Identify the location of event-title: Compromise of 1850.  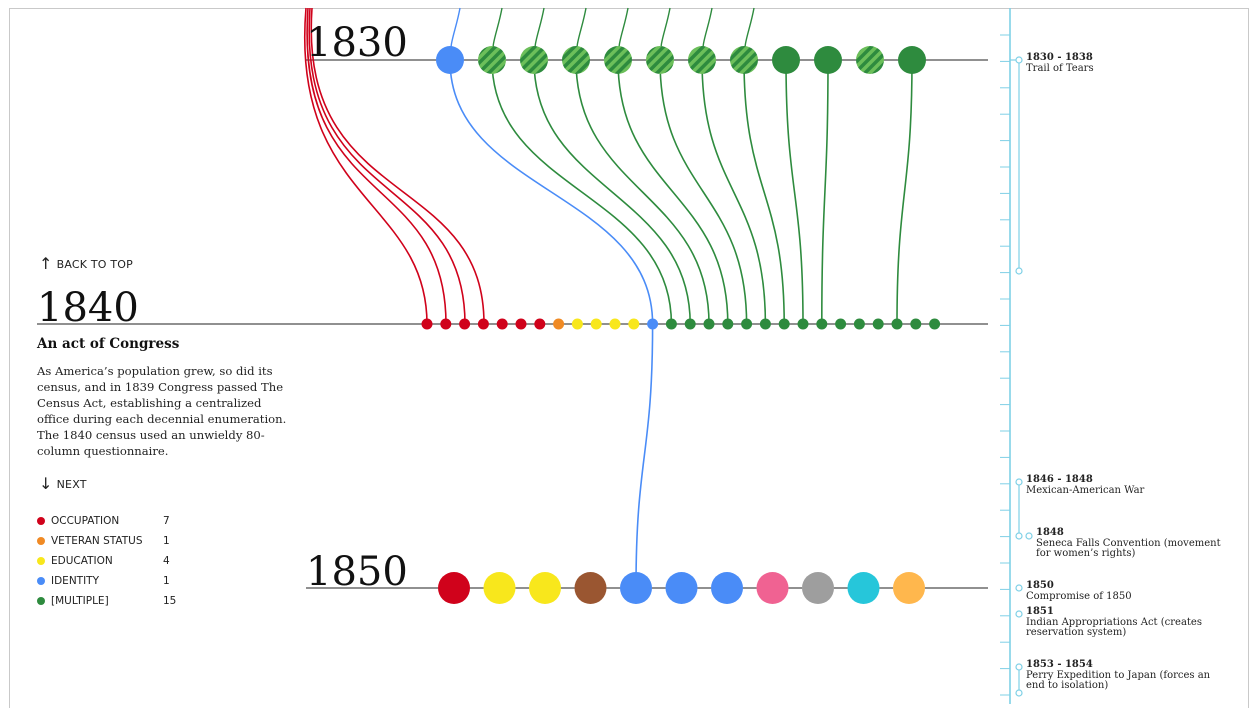
(1079, 596).